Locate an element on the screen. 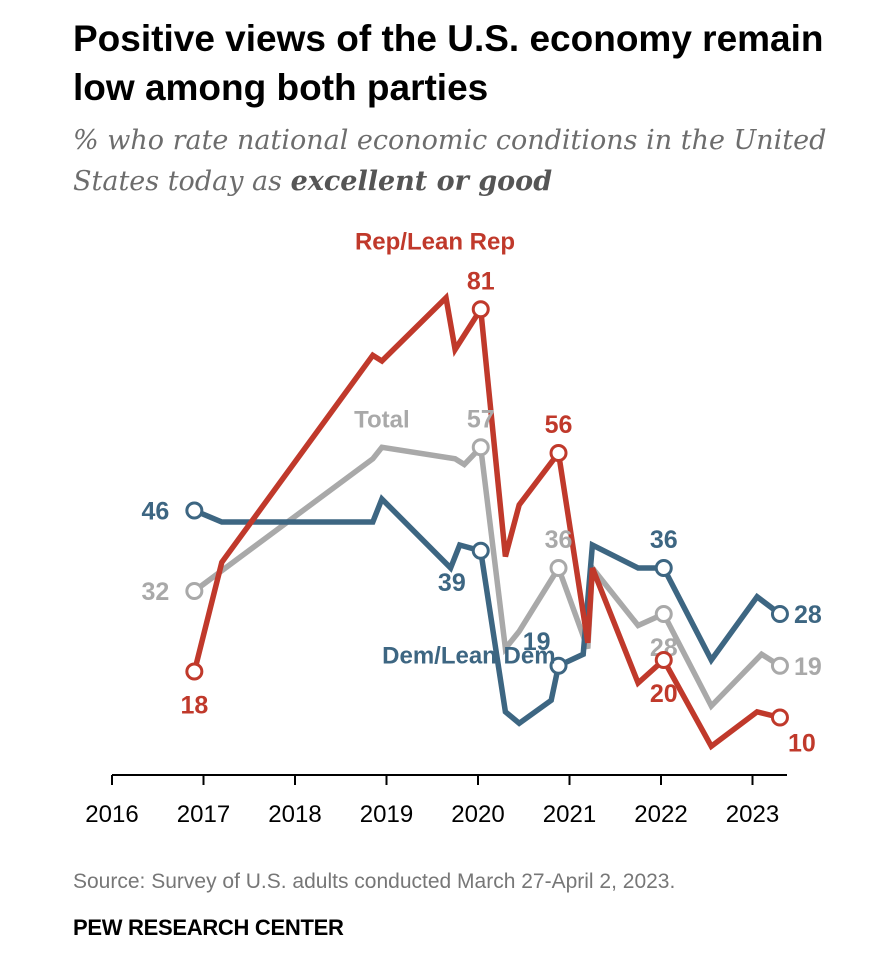  dem-lean-dem-data-label: 28 is located at coordinates (808, 615).